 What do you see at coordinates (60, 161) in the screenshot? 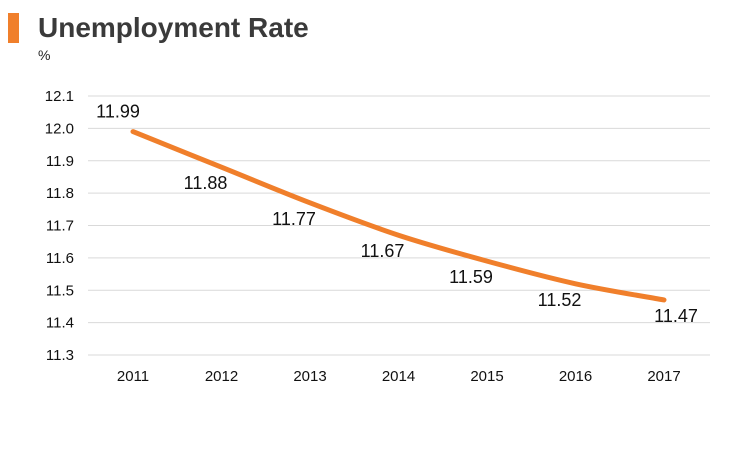
I see `y-tick-label: 11.9` at bounding box center [60, 161].